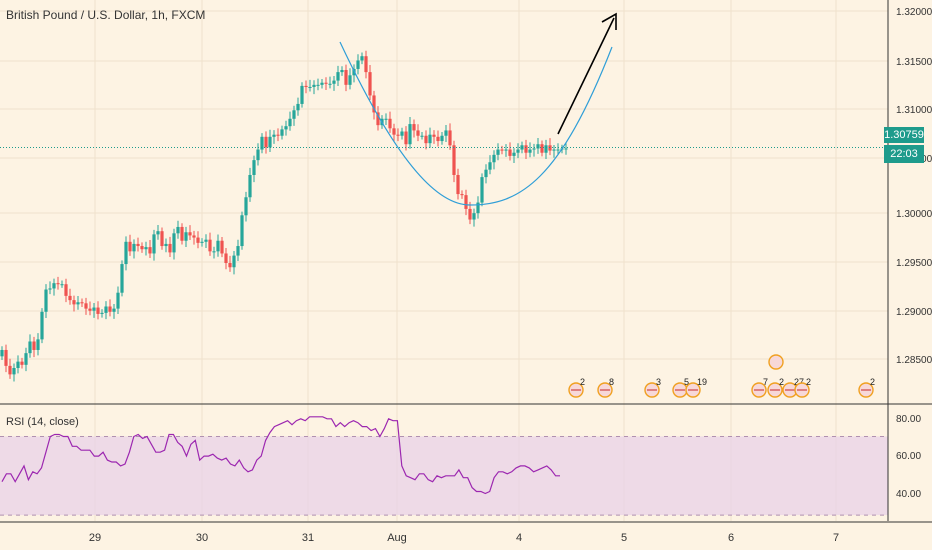 This screenshot has width=932, height=550. I want to click on trend-arrow-line, so click(586, 76).